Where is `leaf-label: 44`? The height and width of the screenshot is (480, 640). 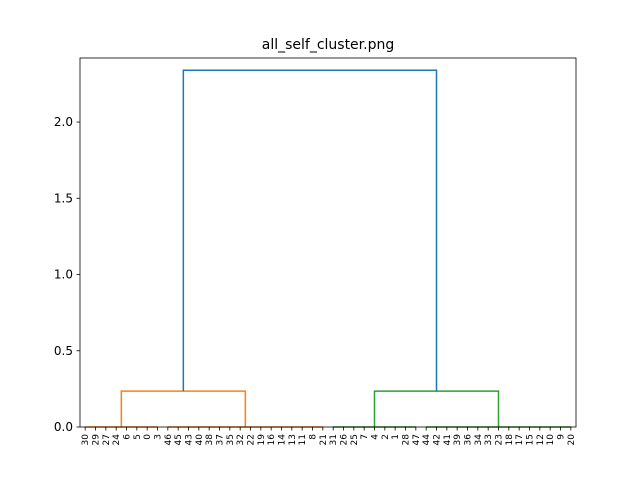
leaf-label: 44 is located at coordinates (427, 440).